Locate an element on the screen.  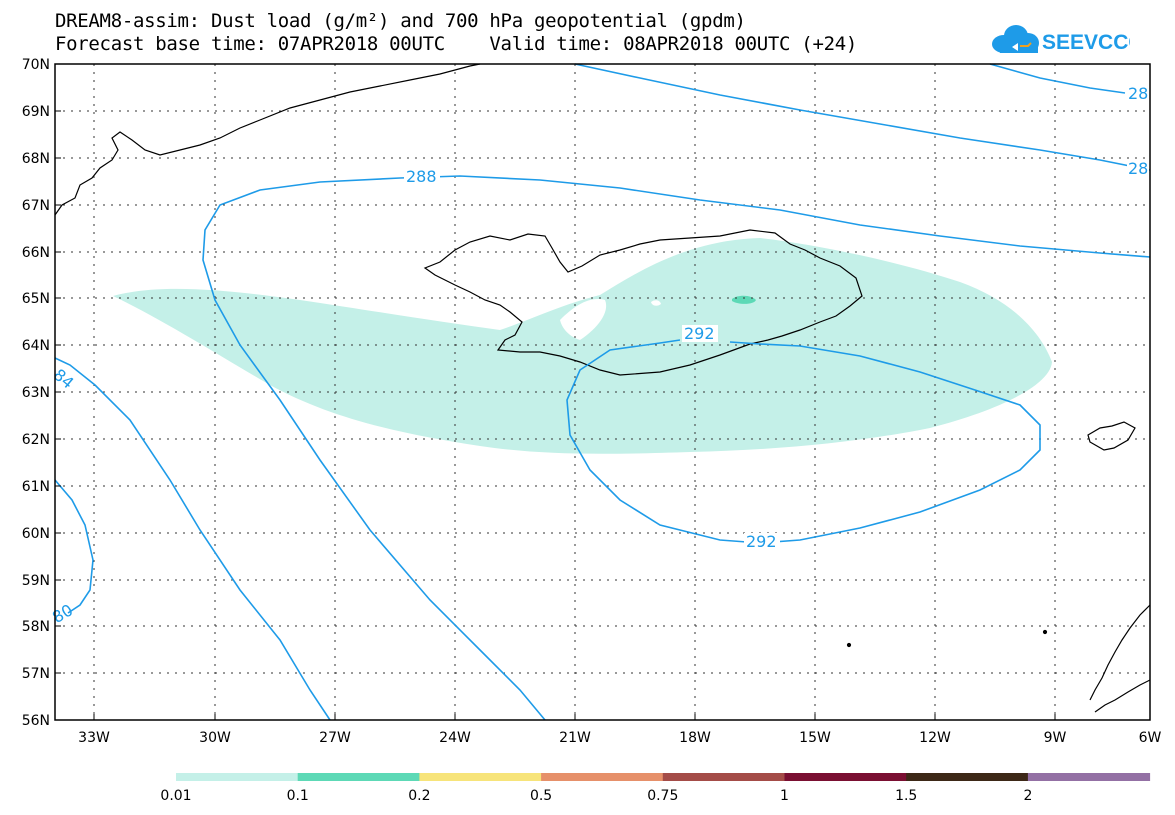
lon-label: 15W is located at coordinates (815, 738).